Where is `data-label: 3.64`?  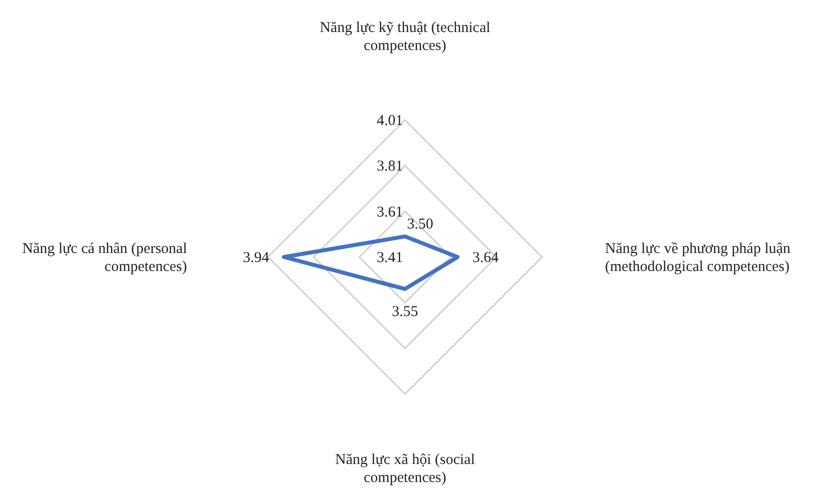 data-label: 3.64 is located at coordinates (486, 258).